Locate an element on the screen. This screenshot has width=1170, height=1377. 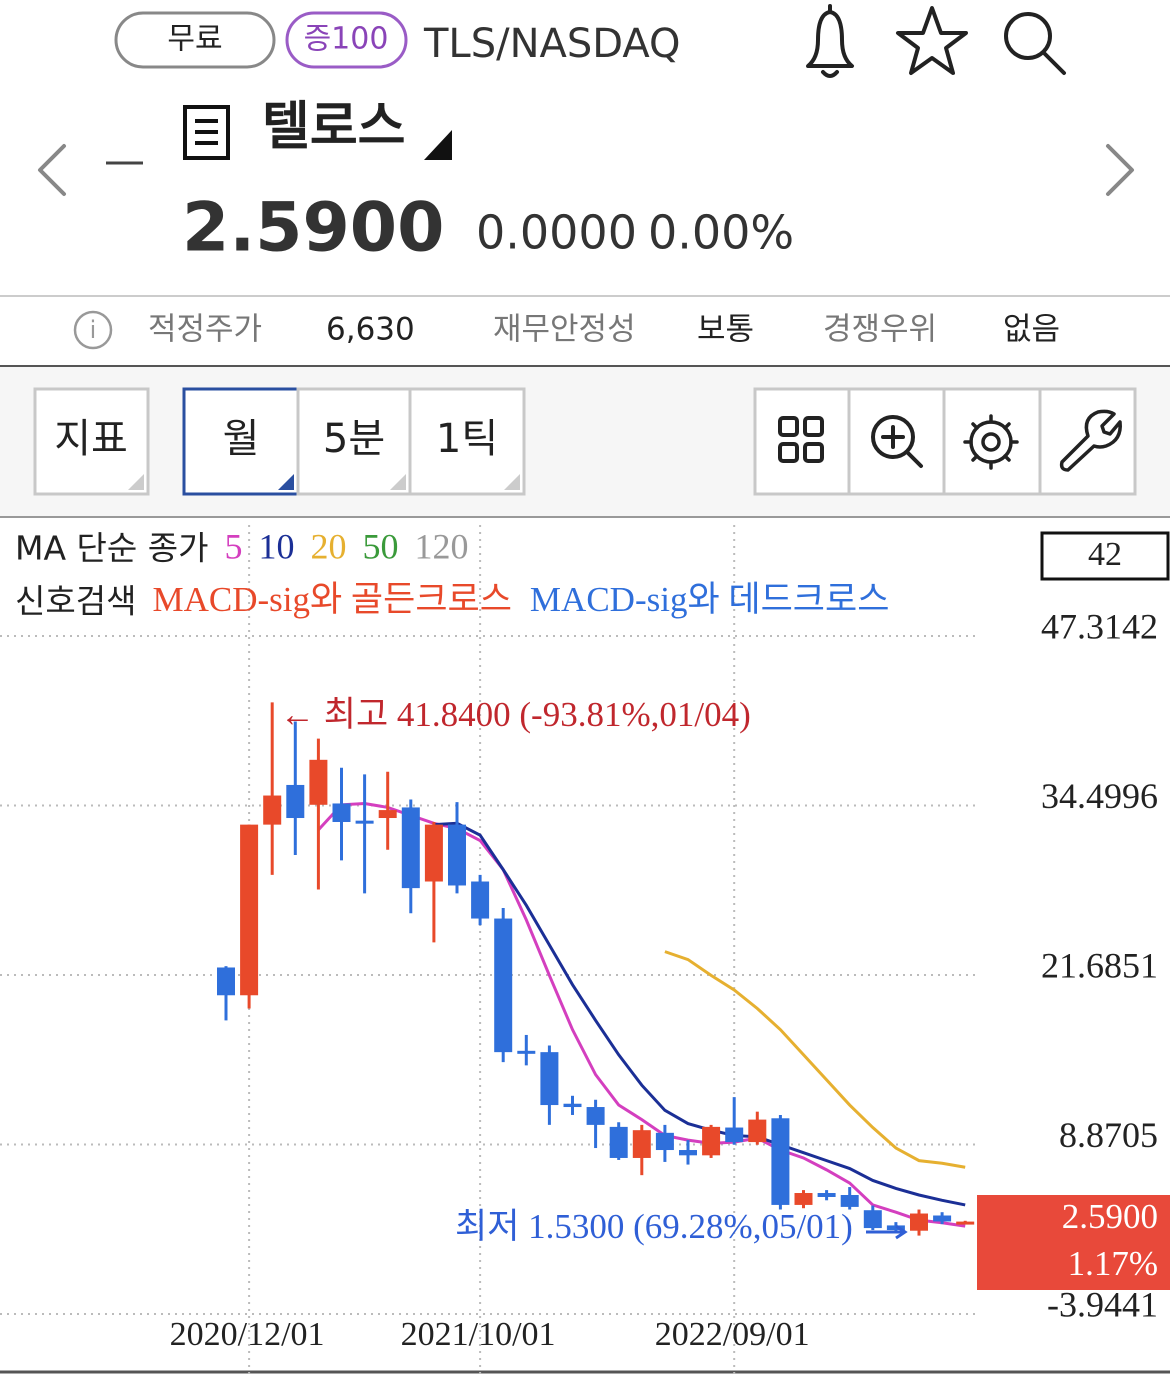
min-arrow is located at coordinates (887, 1232).